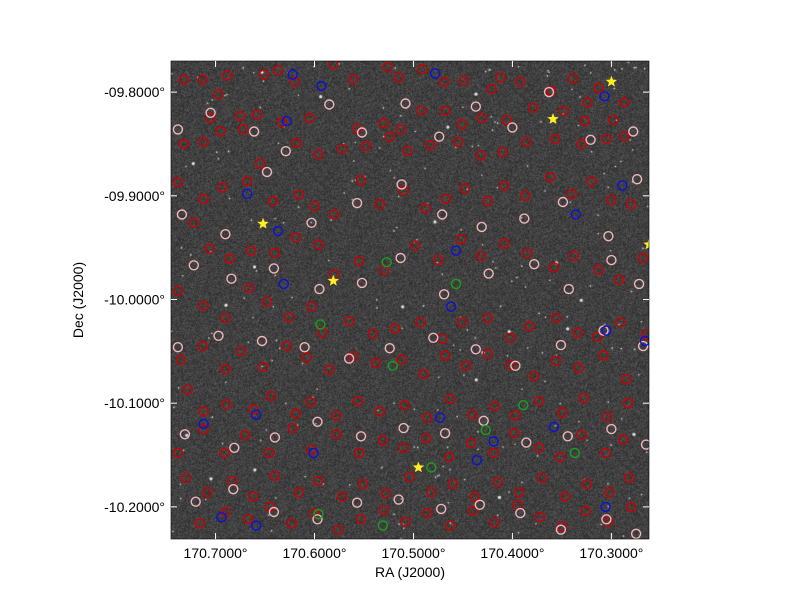 This screenshot has height=600, width=800. What do you see at coordinates (512, 553) in the screenshot?
I see `x-tick-label: 170.4000°` at bounding box center [512, 553].